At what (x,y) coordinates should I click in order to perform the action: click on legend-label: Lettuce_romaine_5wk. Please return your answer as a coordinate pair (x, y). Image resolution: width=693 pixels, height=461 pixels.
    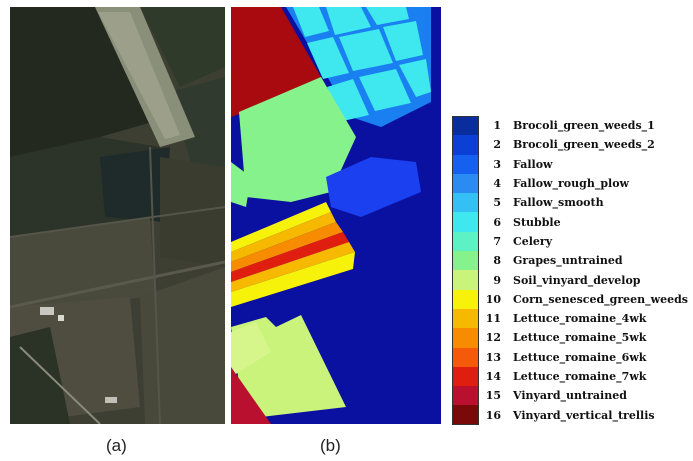
    Looking at the image, I should click on (580, 338).